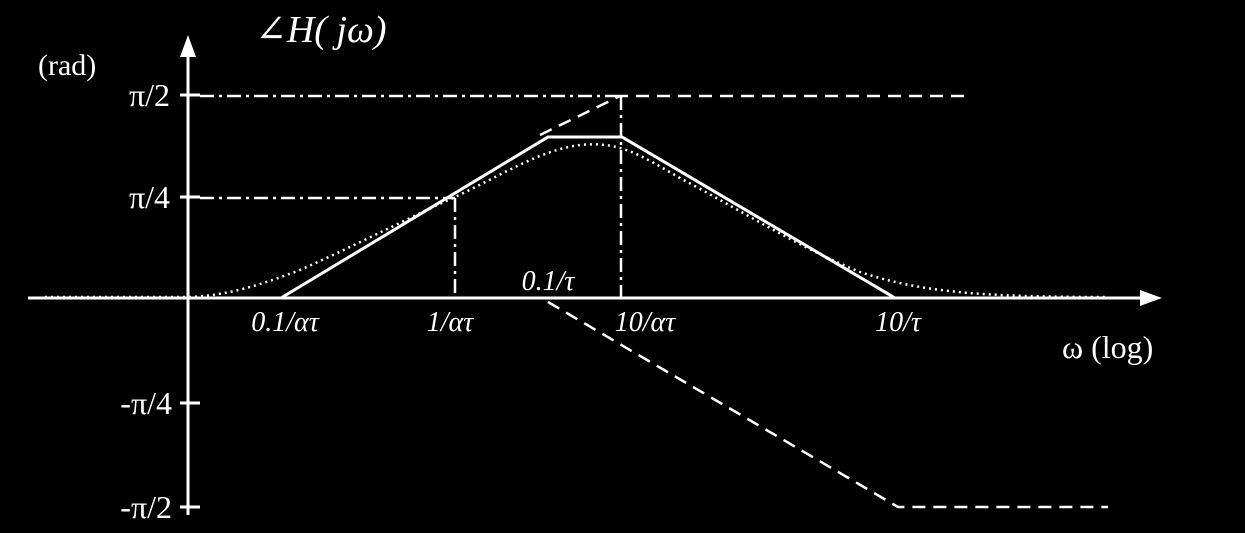 Image resolution: width=1245 pixels, height=533 pixels. What do you see at coordinates (752, 115) in the screenshot?
I see `zero-asymptote` at bounding box center [752, 115].